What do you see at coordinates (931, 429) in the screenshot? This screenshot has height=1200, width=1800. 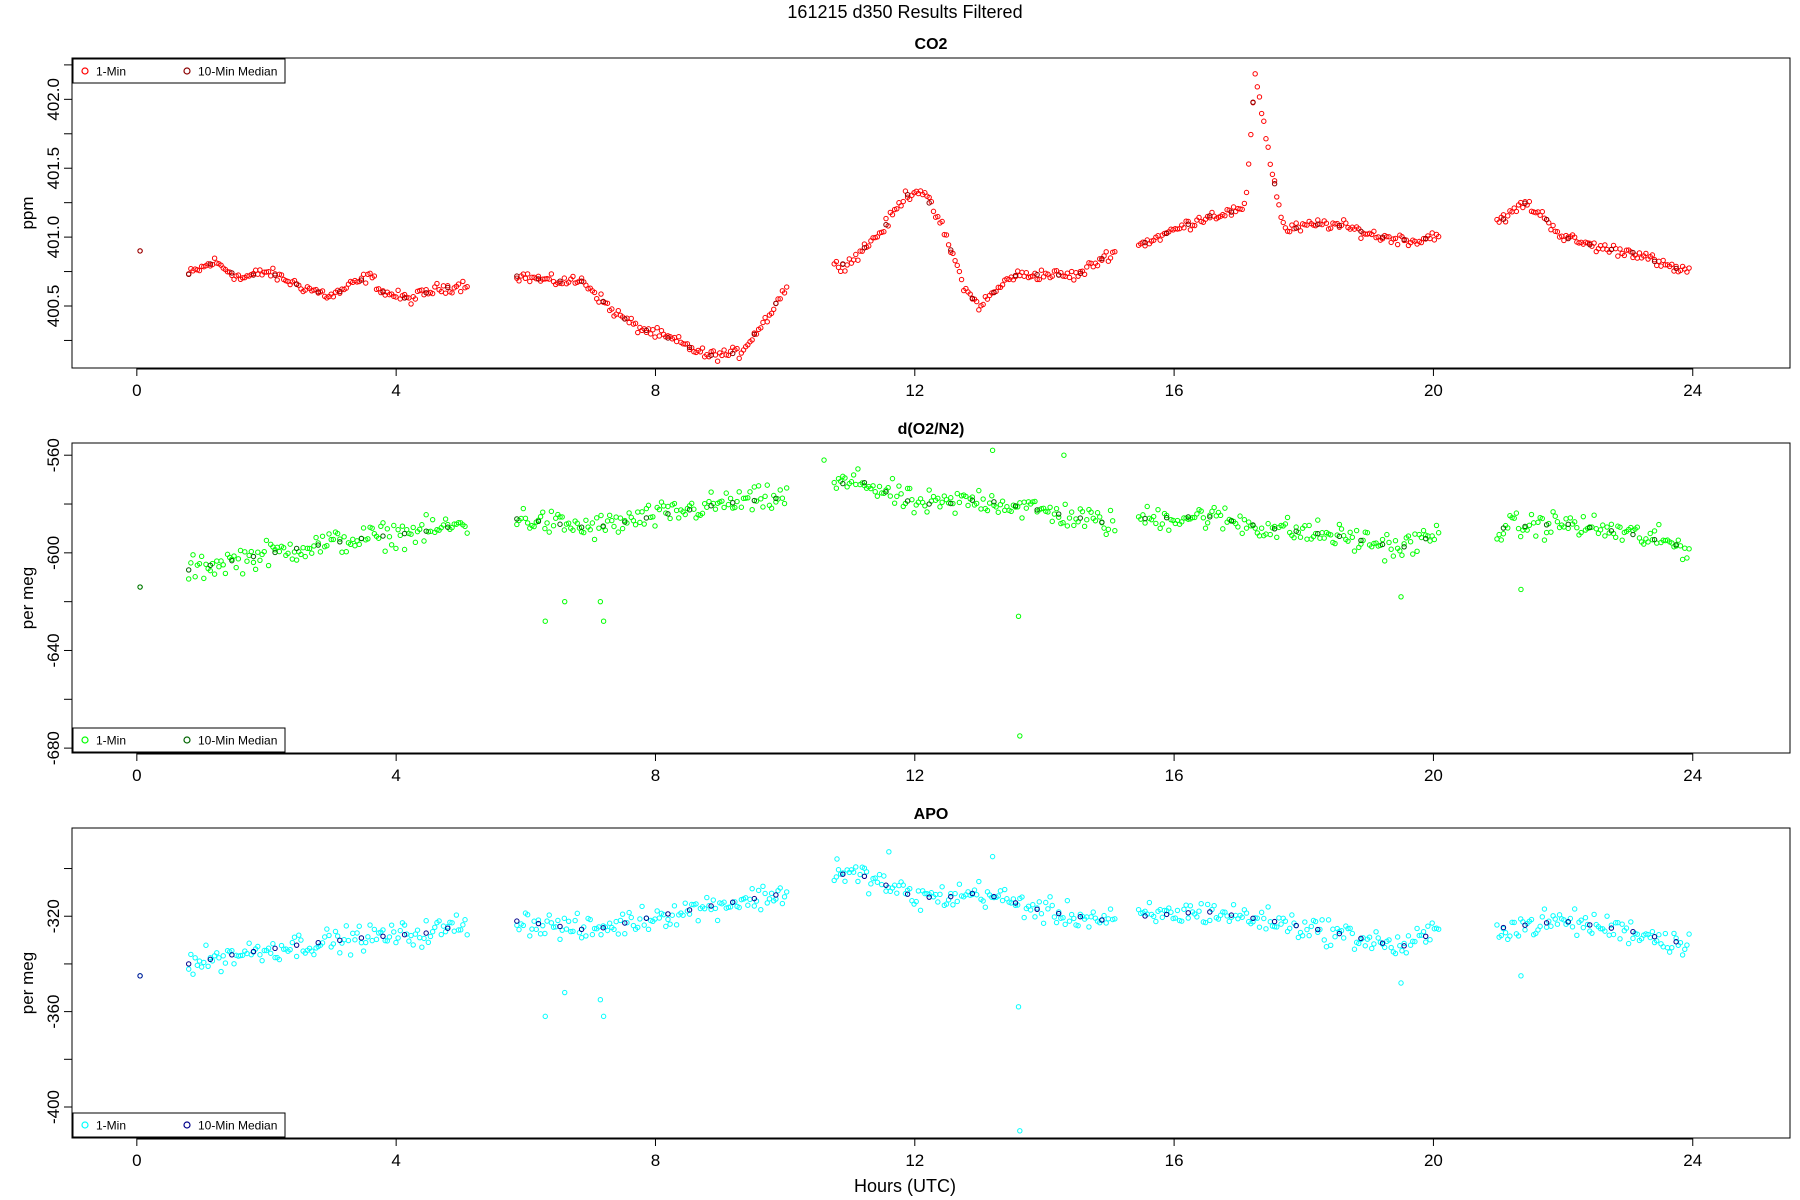 I see `panel-title: d(O2/N2)` at bounding box center [931, 429].